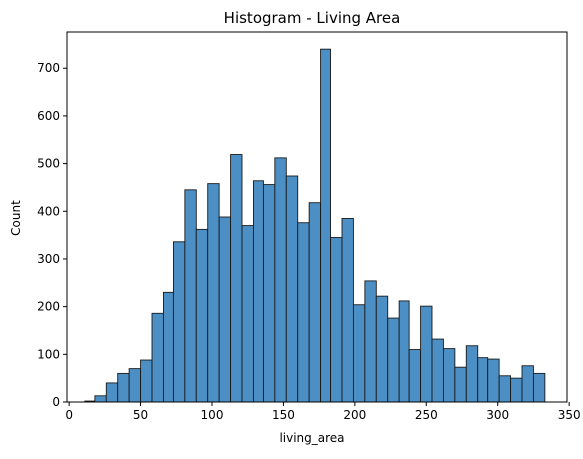 The width and height of the screenshot is (583, 459). Describe the element at coordinates (426, 415) in the screenshot. I see `x-tick-label: 250` at that location.